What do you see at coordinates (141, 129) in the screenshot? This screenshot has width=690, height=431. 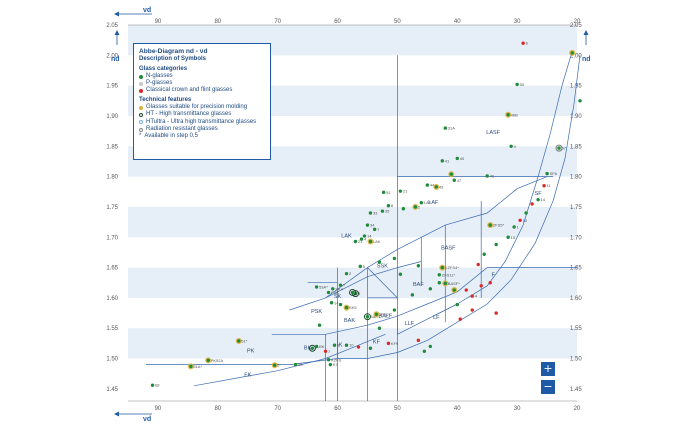 I see `radiation-resistant-marker-icon` at bounding box center [141, 129].